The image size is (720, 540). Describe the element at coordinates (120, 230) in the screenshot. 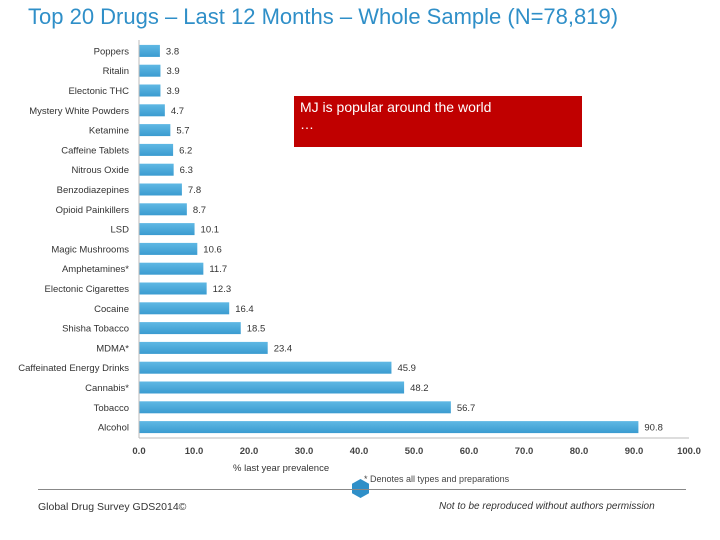

I see `category-label: LSD` at that location.